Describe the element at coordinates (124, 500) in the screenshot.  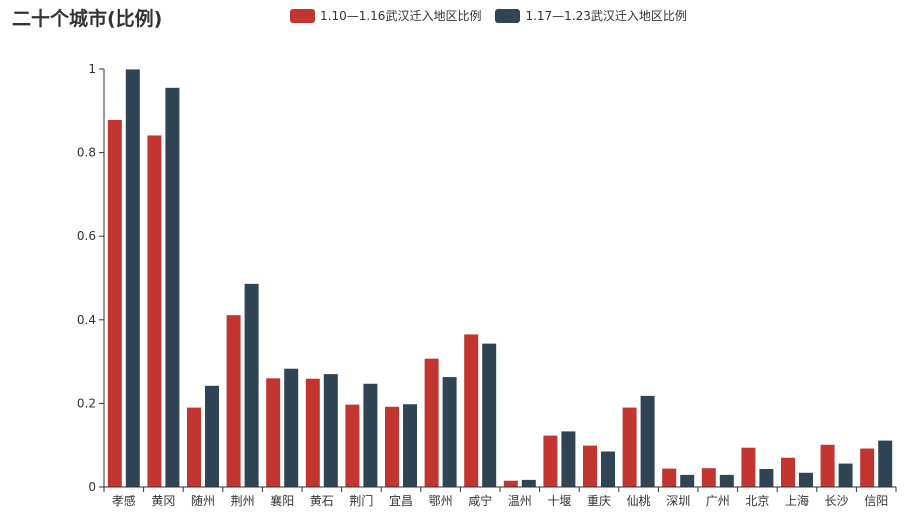
I see `x-tick-label: 孝感` at that location.